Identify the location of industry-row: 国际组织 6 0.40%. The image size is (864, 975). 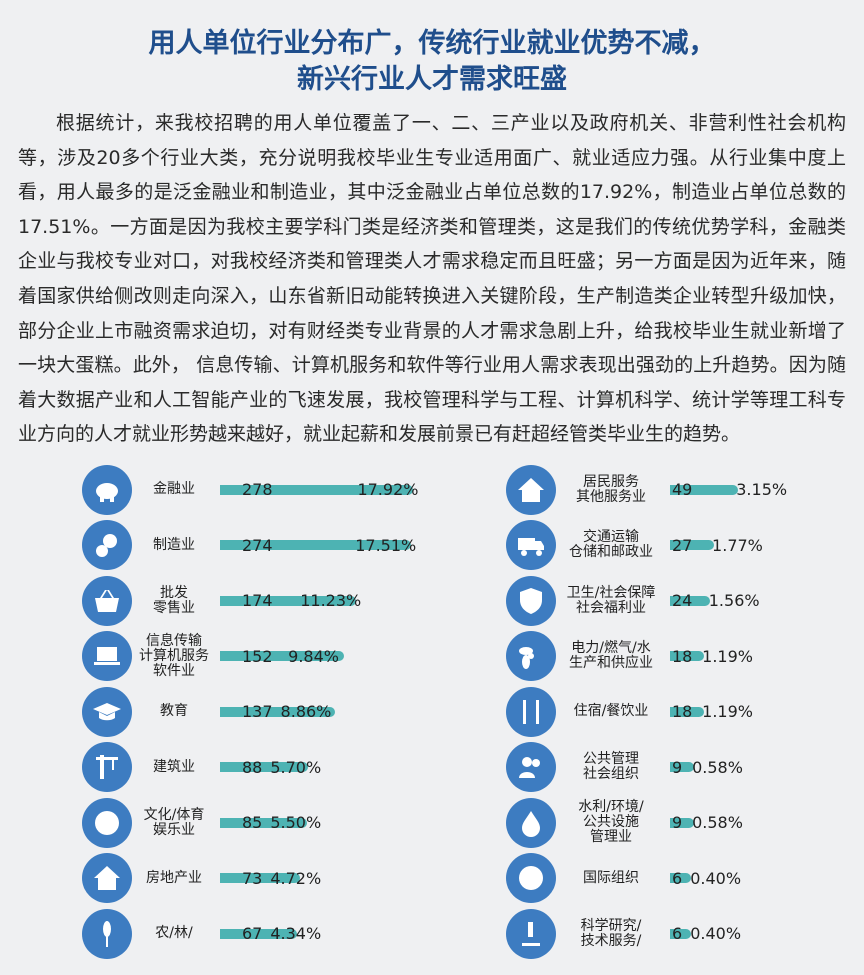
(685, 878).